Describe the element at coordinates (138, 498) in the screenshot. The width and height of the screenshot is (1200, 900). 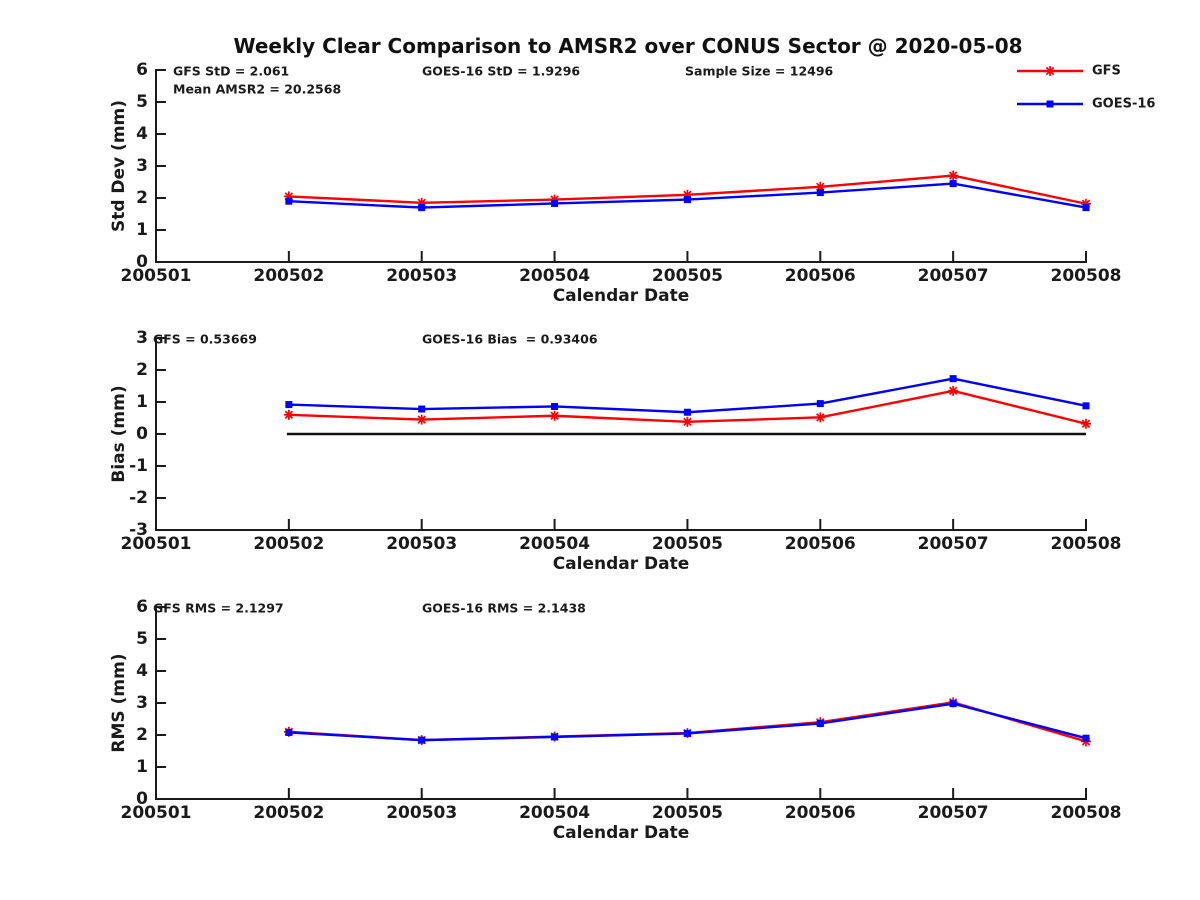
I see `y-tick-label: -2` at that location.